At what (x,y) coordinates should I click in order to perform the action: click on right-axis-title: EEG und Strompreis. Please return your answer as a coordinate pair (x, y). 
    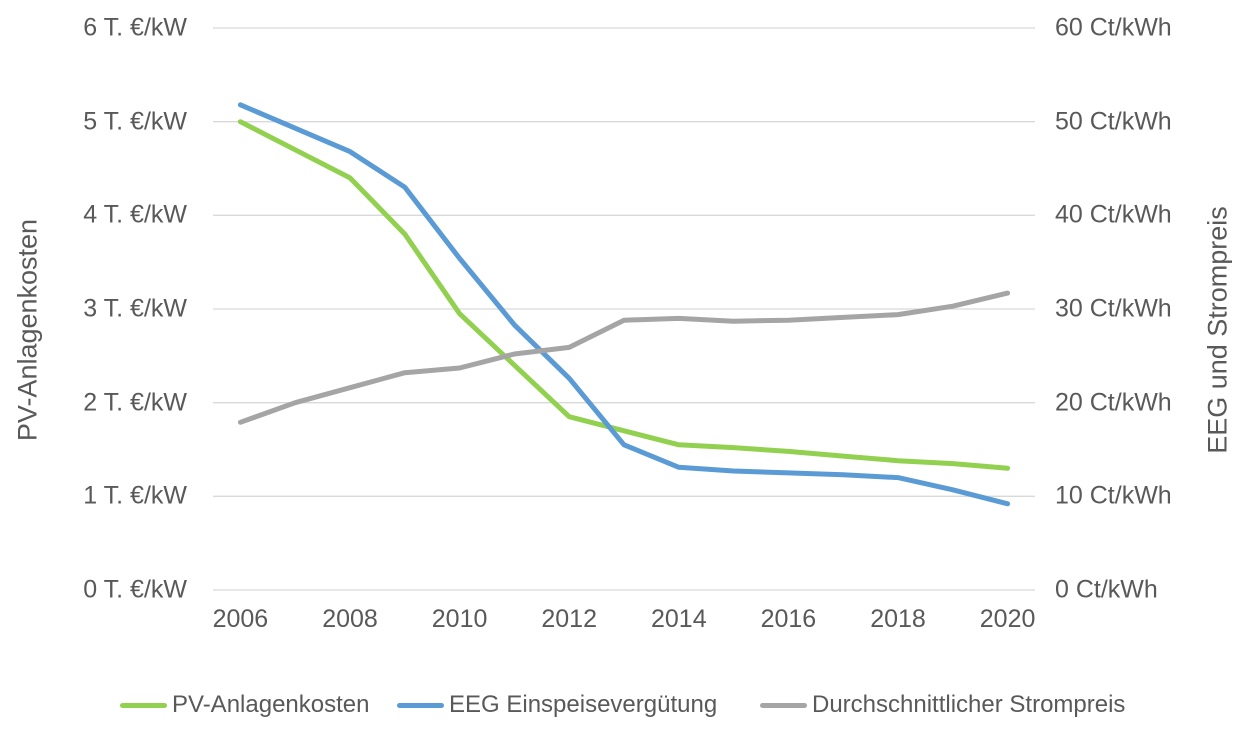
    Looking at the image, I should click on (1217, 330).